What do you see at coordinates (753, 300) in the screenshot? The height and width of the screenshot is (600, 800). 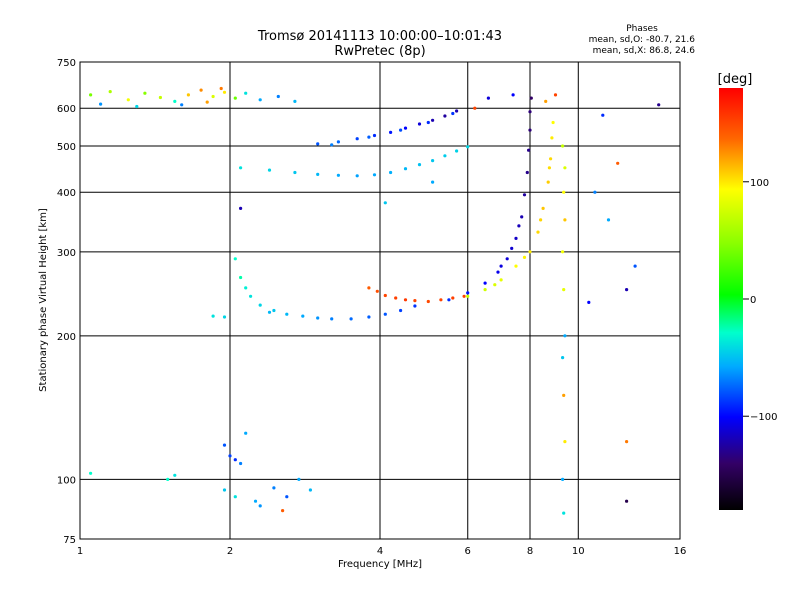 I see `colorbar-tick-label: 0` at bounding box center [753, 300].